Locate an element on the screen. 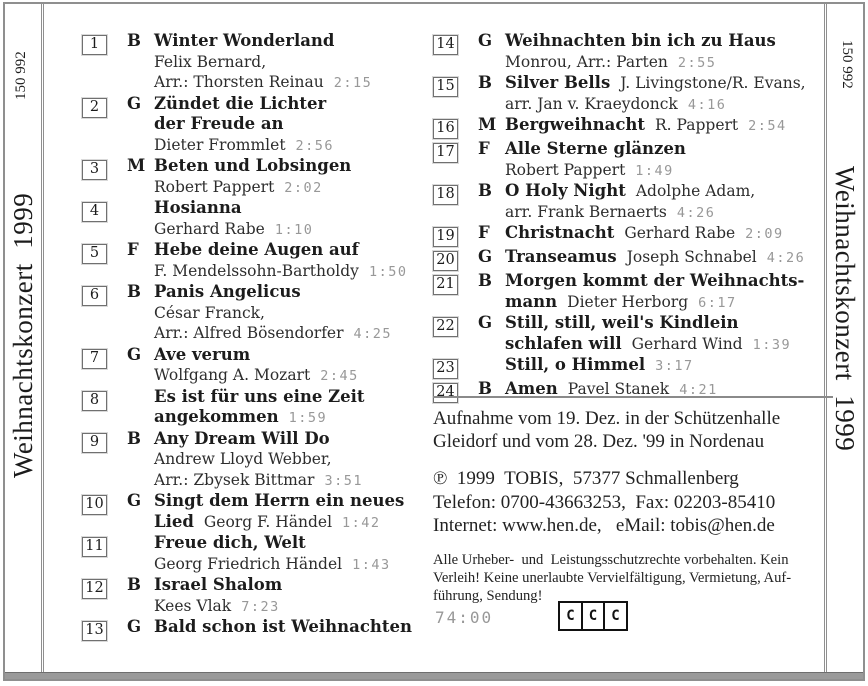  track-line: Weihnachten bin ich zu Haus is located at coordinates (668, 41).